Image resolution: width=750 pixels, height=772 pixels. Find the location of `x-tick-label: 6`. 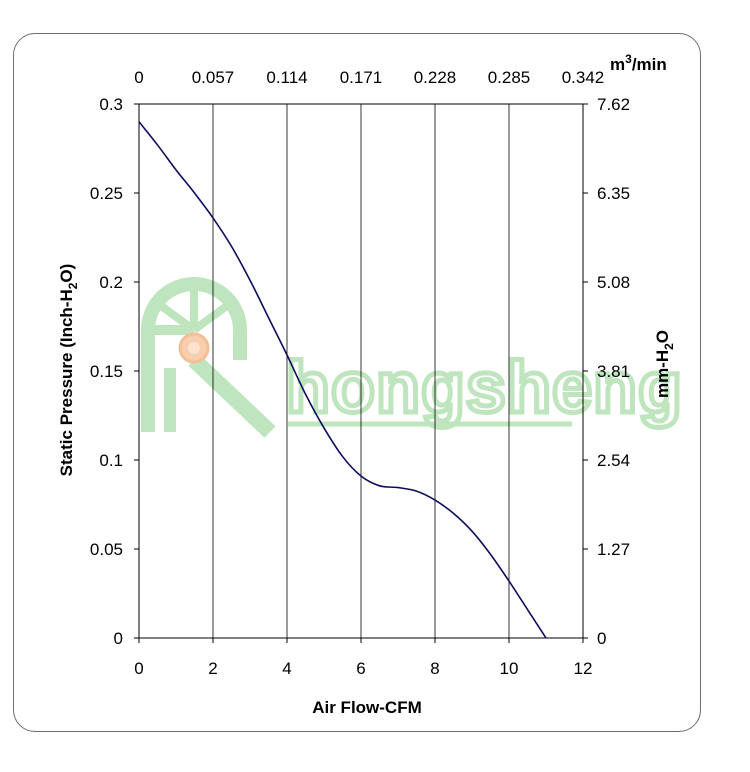

x-tick-label: 6 is located at coordinates (360, 668).